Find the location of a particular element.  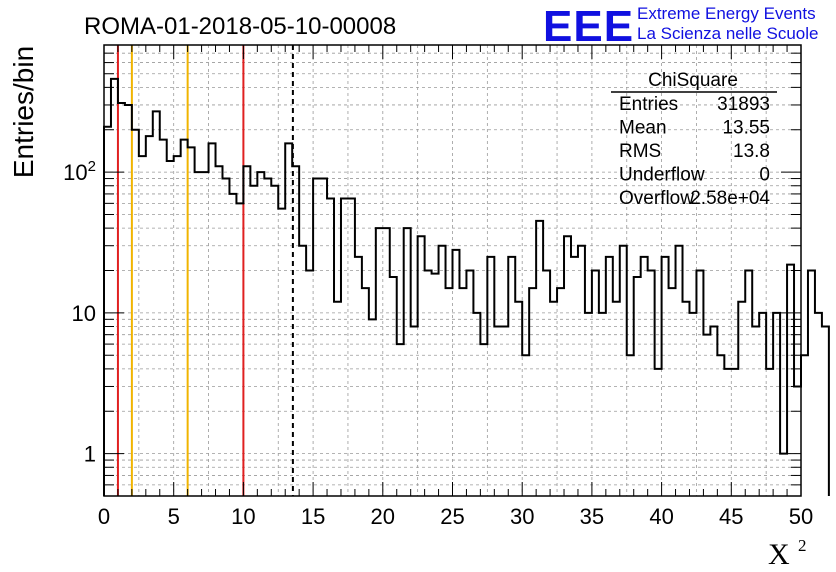

stats-row-value: 13.55 is located at coordinates (746, 128).